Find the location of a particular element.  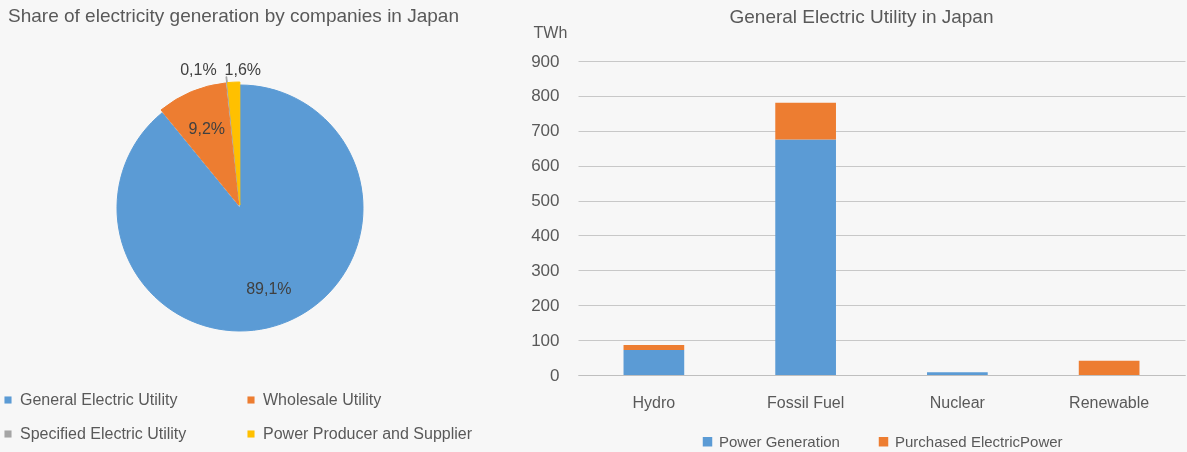

legend-label: Power Generation is located at coordinates (779, 441).